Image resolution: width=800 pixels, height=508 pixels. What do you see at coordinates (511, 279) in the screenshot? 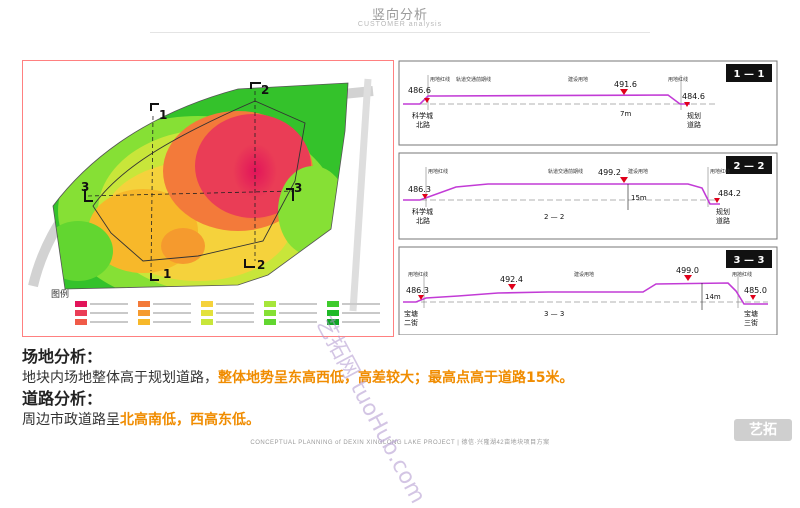
I see `elevation-label: 492.4` at bounding box center [511, 279].